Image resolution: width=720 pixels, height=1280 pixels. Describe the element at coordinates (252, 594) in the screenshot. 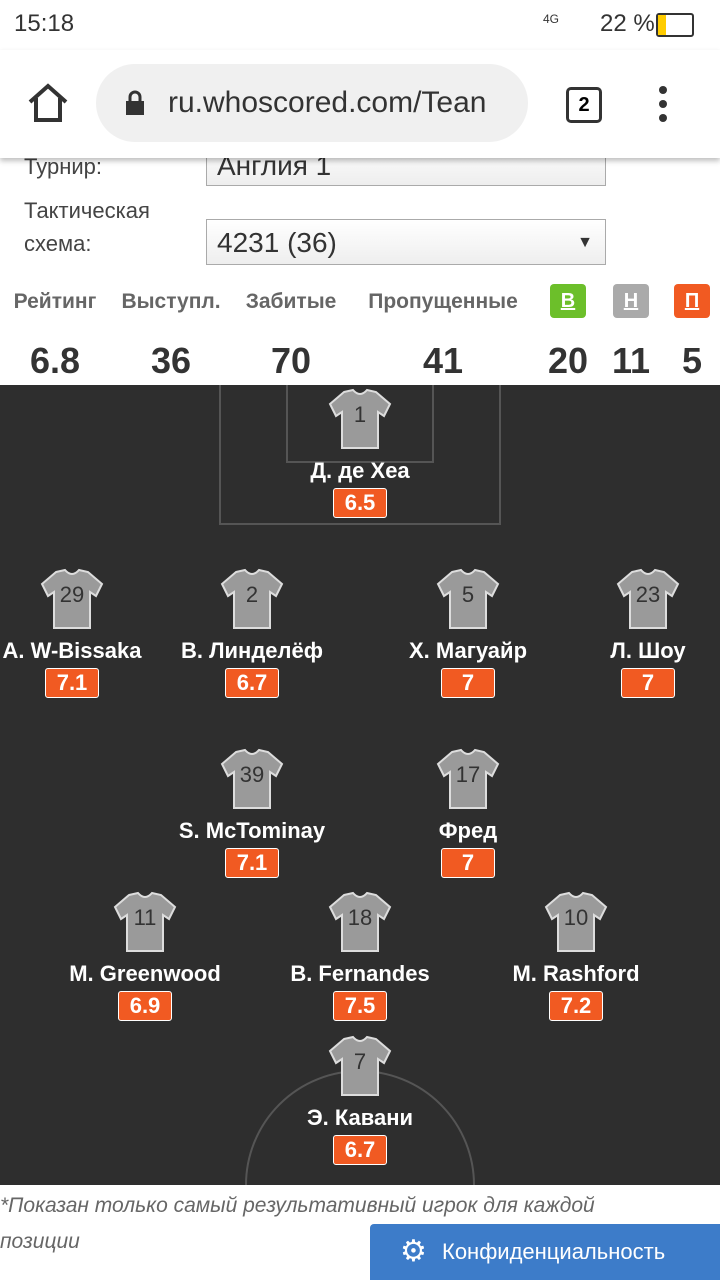

I see `shirt-number: 2` at that location.